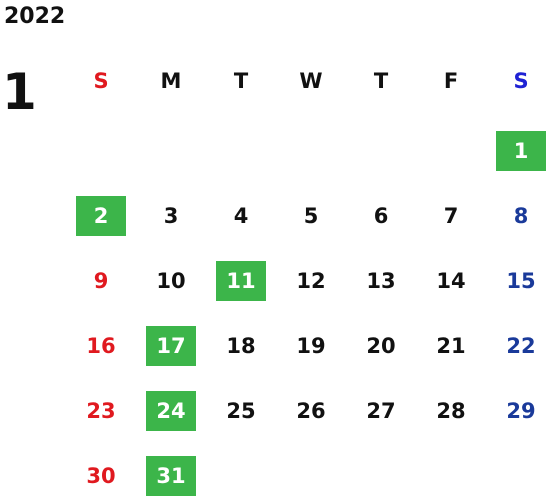  Describe the element at coordinates (241, 281) in the screenshot. I see `day-cell-highlighted: 11` at that location.